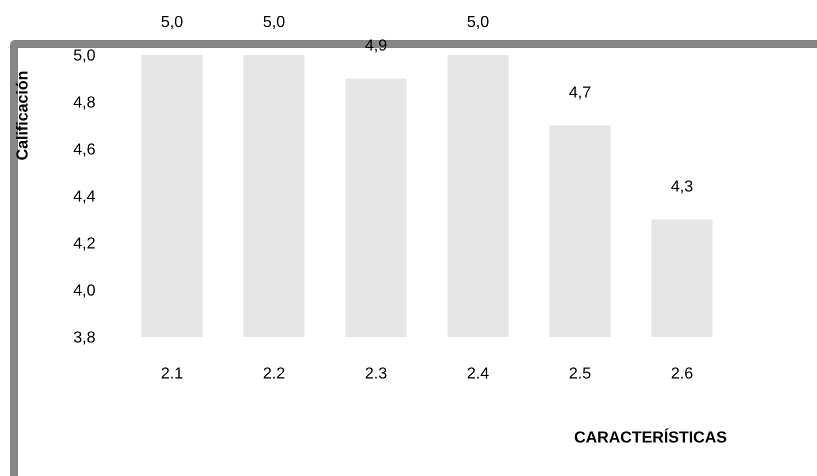  I want to click on y-tick-label: 4,0, so click(84, 291).